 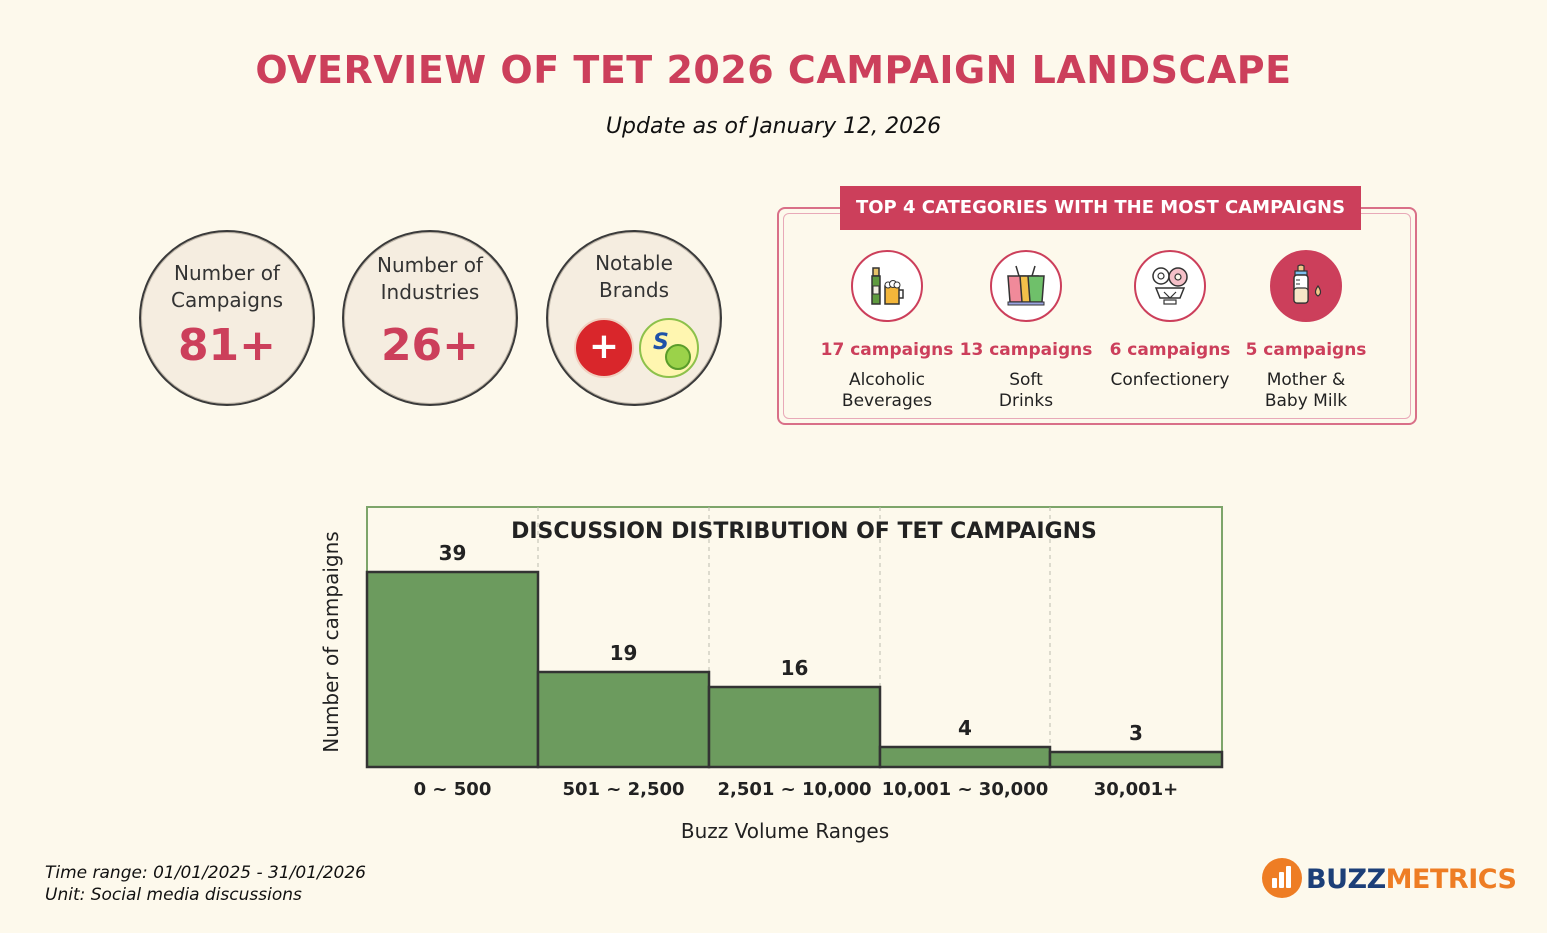 What do you see at coordinates (634, 276) in the screenshot?
I see `stat-brands-label: Notable Brands` at bounding box center [634, 276].